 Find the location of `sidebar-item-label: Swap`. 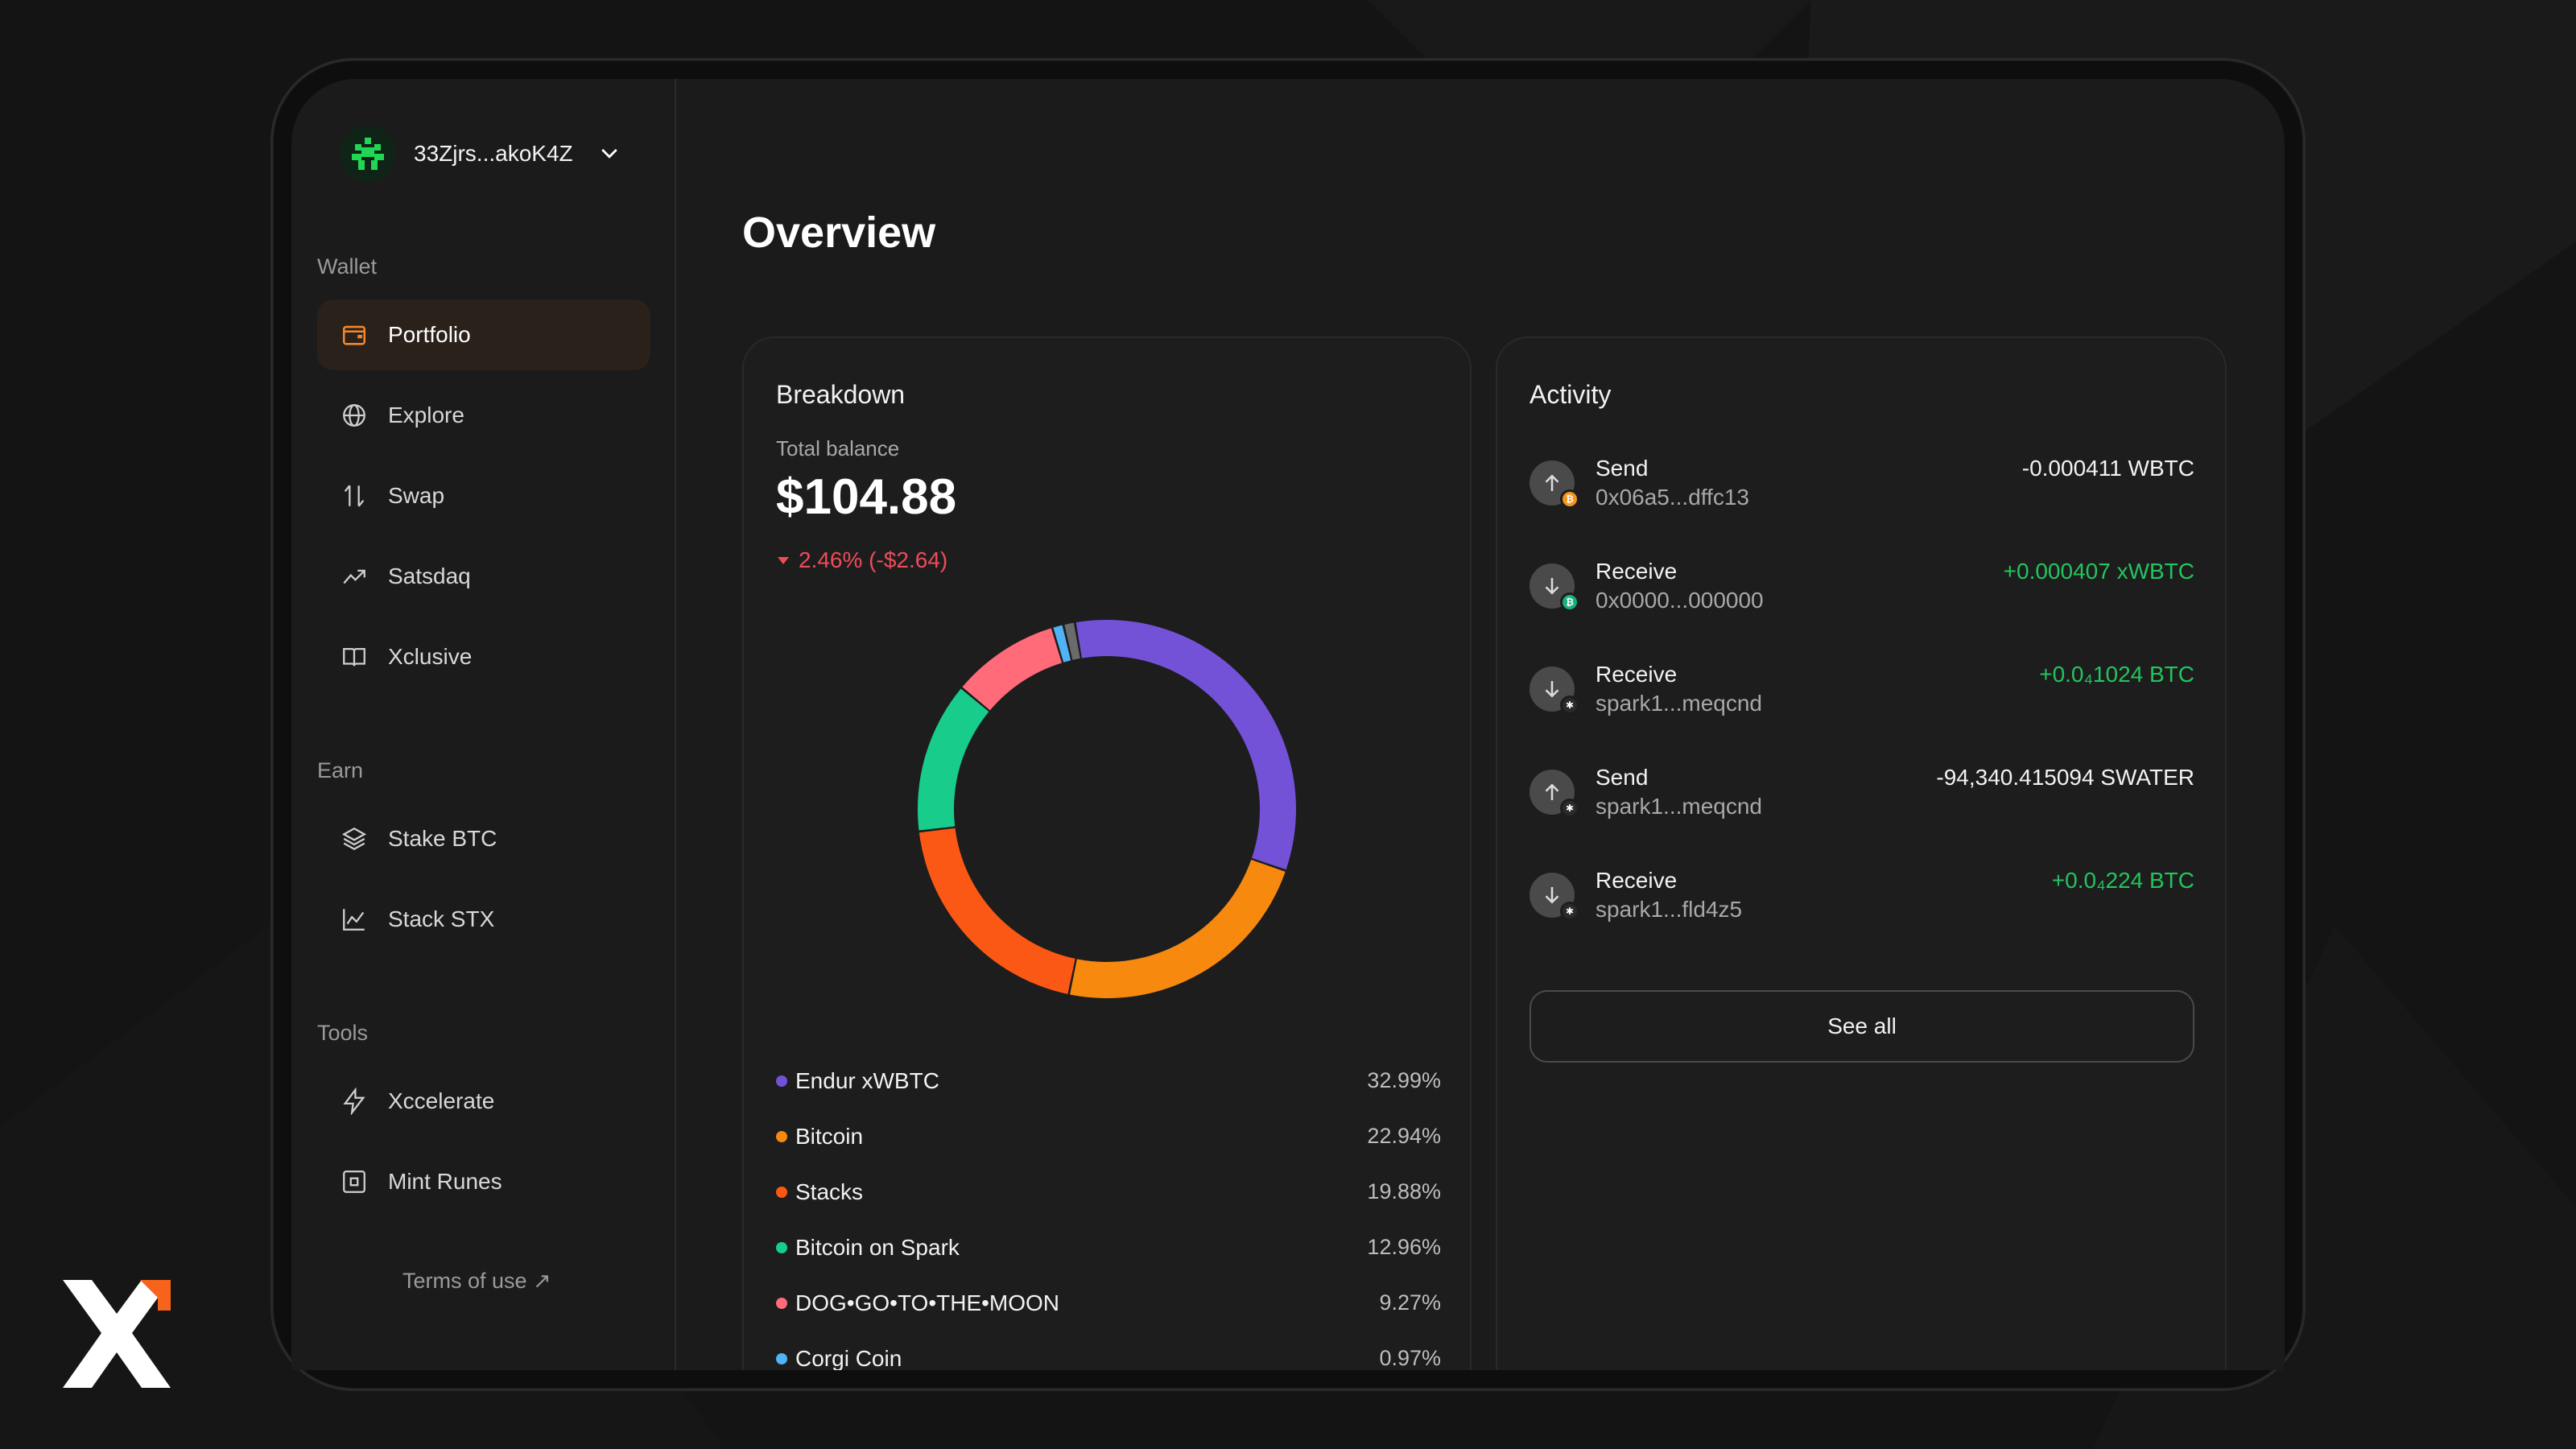

sidebar-item-label: Swap is located at coordinates (416, 495).